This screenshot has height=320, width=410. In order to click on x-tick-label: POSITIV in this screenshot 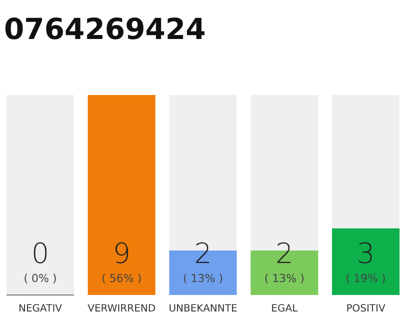, I will do `click(366, 309)`.